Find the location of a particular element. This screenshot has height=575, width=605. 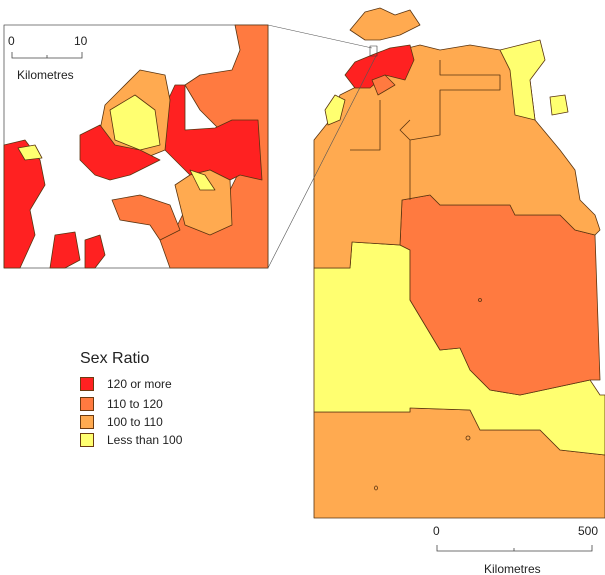

inset-yellow-east is located at coordinates (202, 180).